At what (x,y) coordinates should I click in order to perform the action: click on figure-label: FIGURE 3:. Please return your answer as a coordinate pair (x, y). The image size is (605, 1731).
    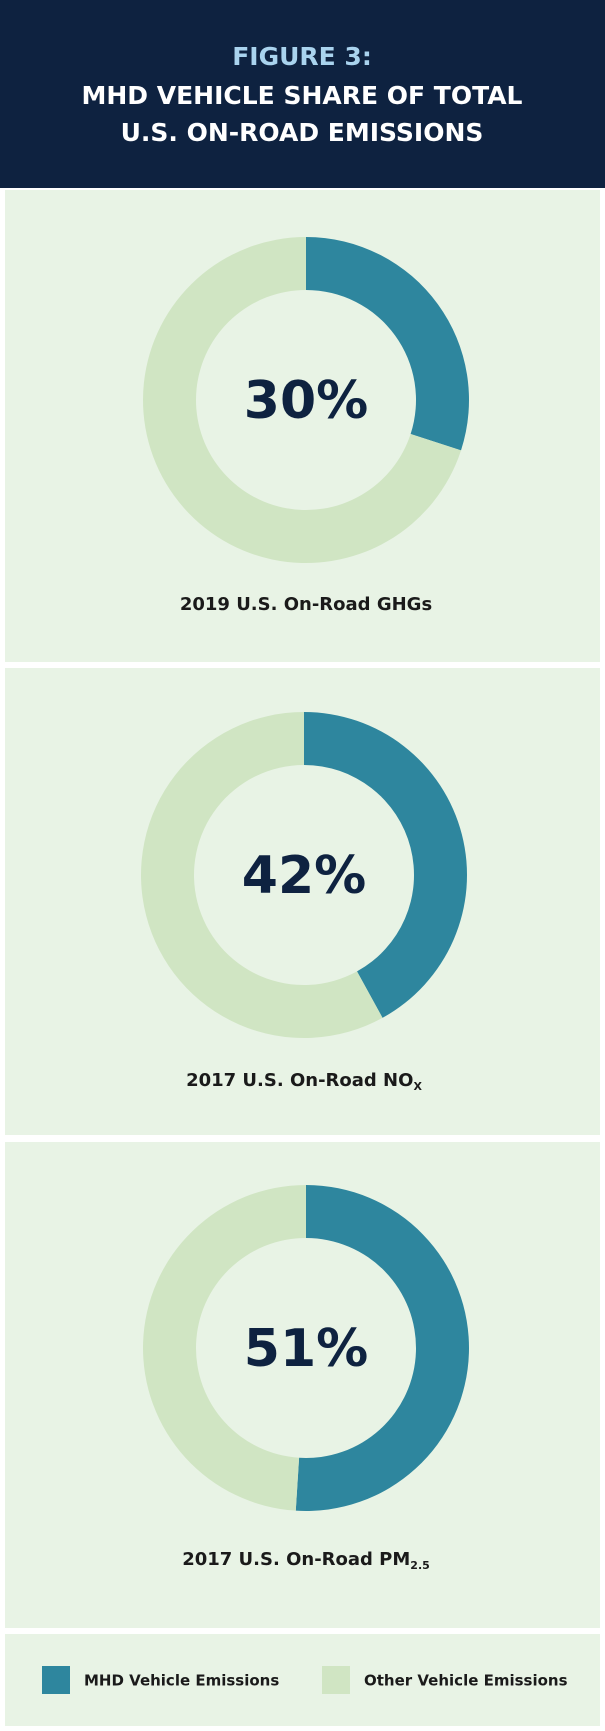
    Looking at the image, I should click on (302, 56).